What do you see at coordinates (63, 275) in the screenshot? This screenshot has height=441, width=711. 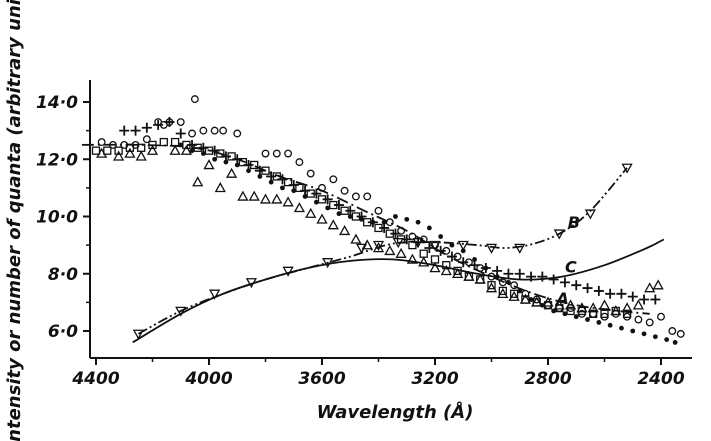 I see `y-tick-label: 8·0` at bounding box center [63, 275].